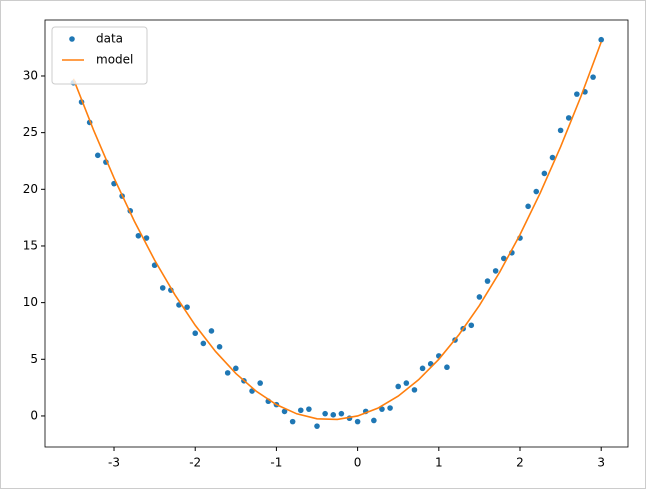  What do you see at coordinates (439, 463) in the screenshot?
I see `x-tick-label: 1` at bounding box center [439, 463].